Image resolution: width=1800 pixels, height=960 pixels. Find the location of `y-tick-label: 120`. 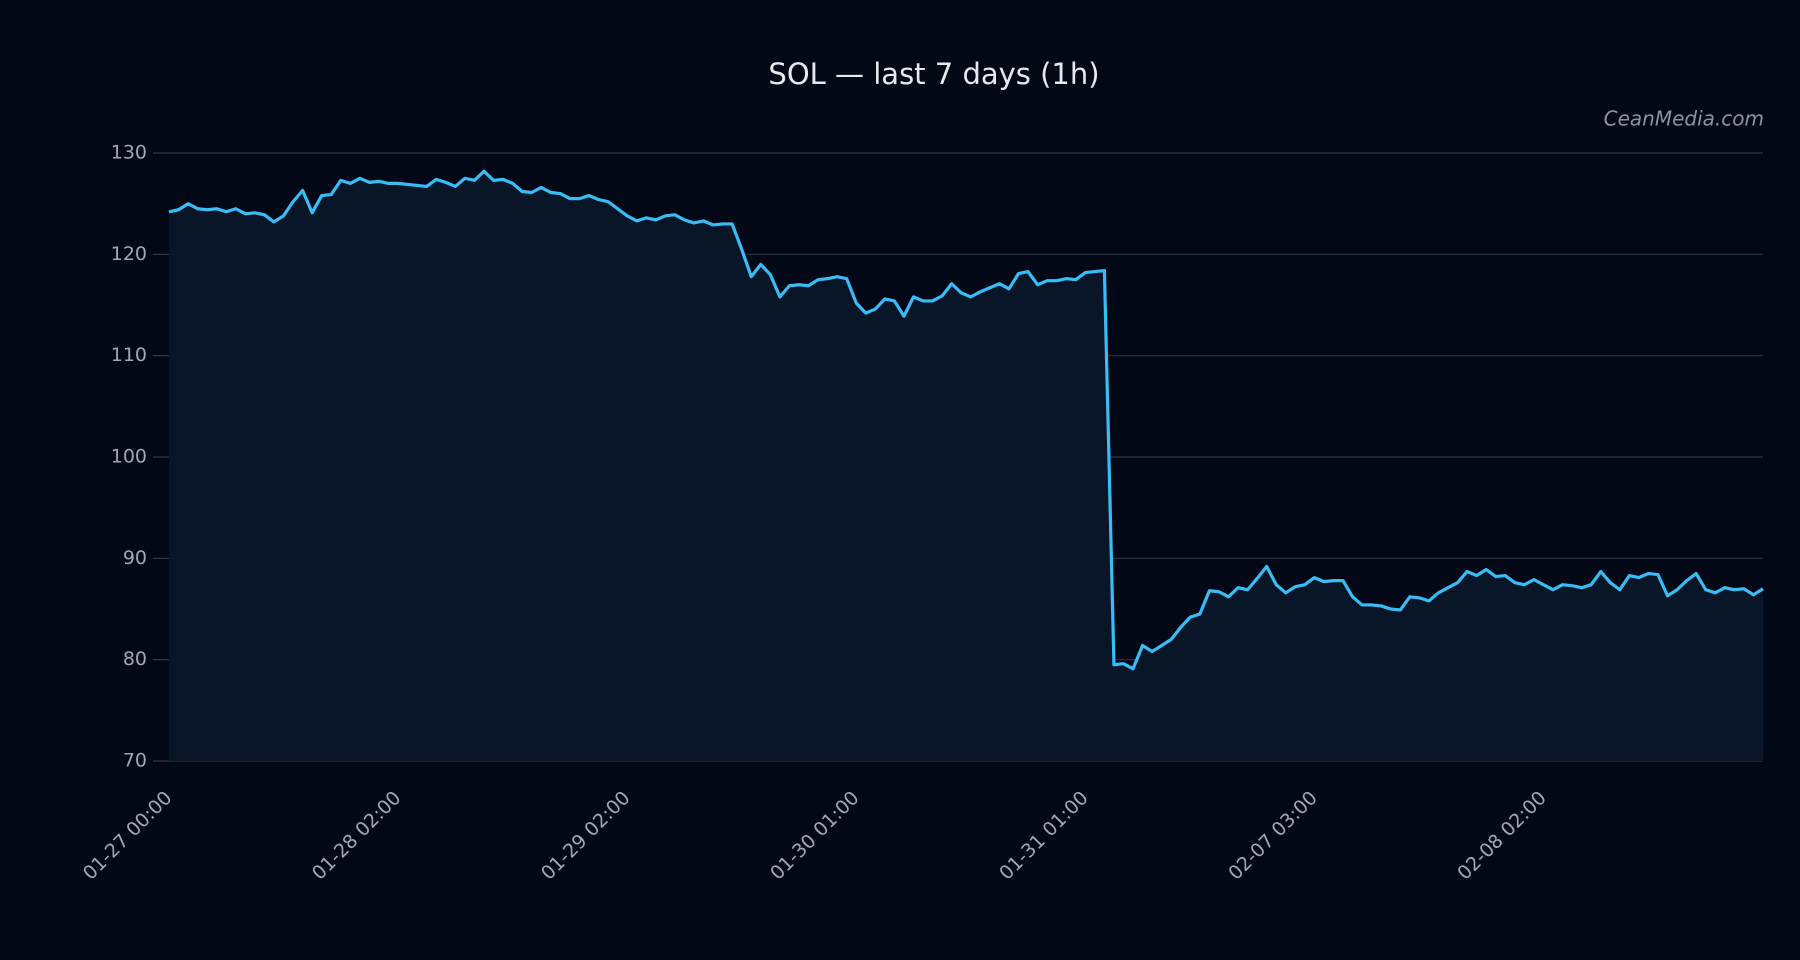

y-tick-label: 120 is located at coordinates (129, 254).